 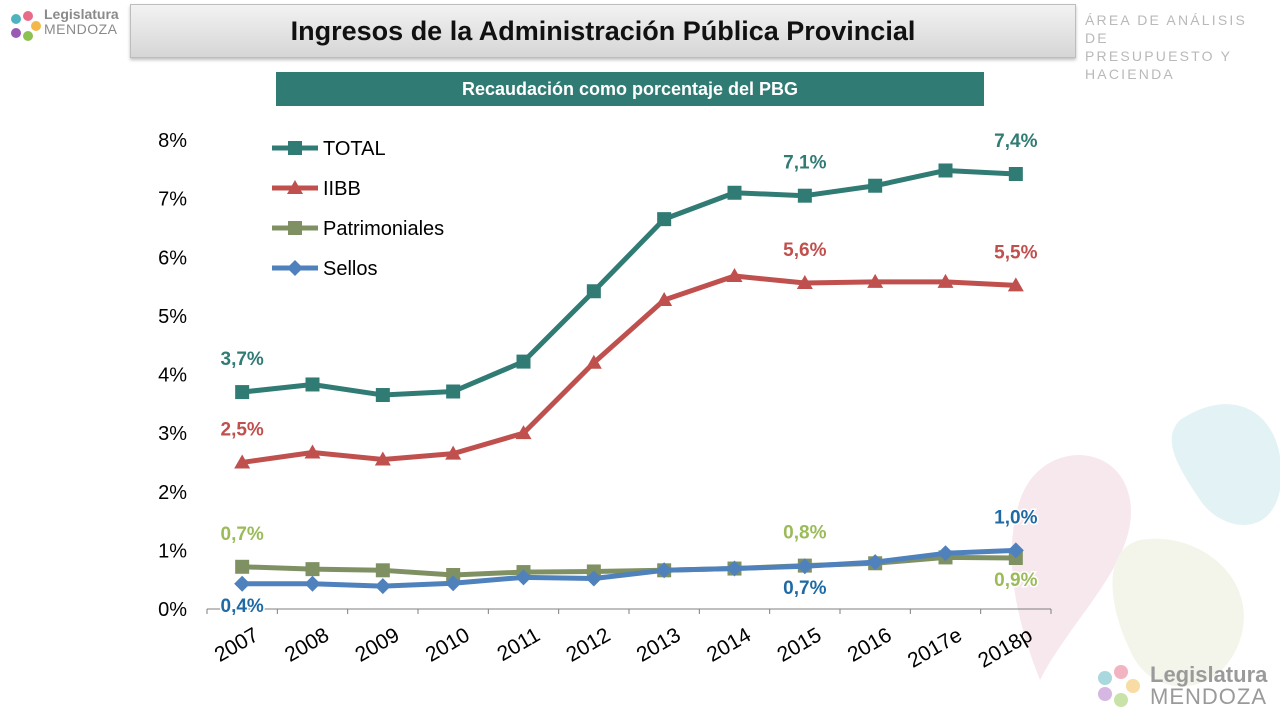 I want to click on y-tick-label: 7%, so click(x=172, y=200).